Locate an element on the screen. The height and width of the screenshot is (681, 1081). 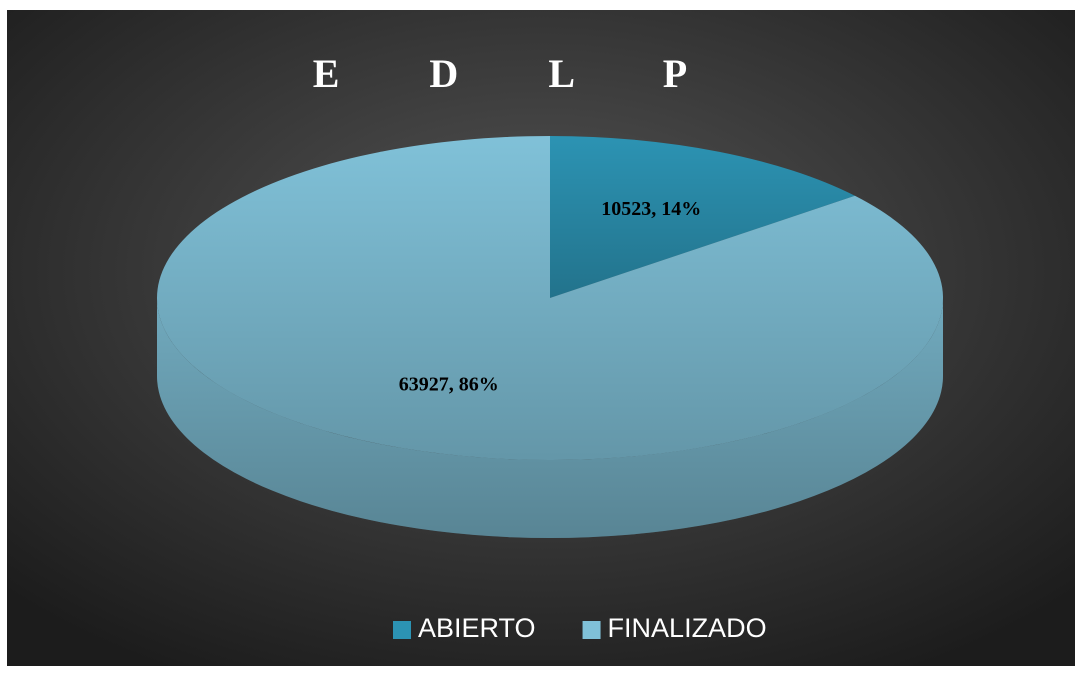
data-label: 10523, 14% is located at coordinates (651, 209).